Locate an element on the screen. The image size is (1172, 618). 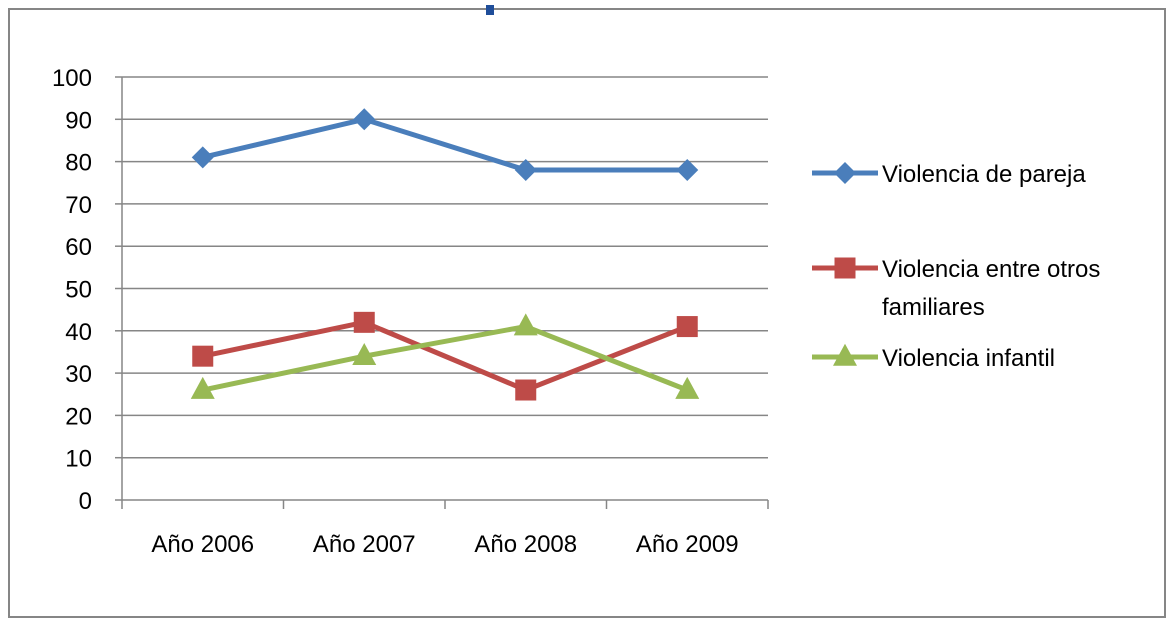
y-tick-label: 20 is located at coordinates (78, 416).